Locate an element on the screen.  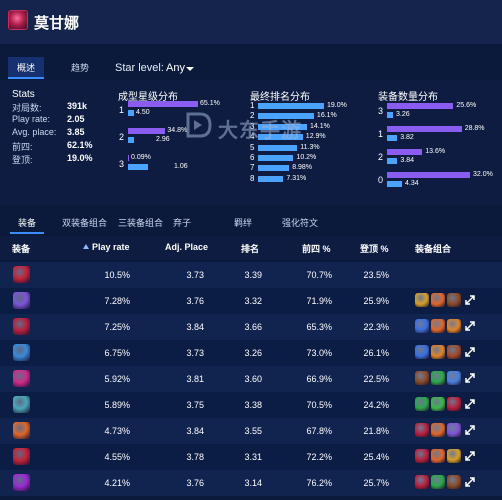
tab-triple-item-combos: 三装备组合 is located at coordinates (141, 223).